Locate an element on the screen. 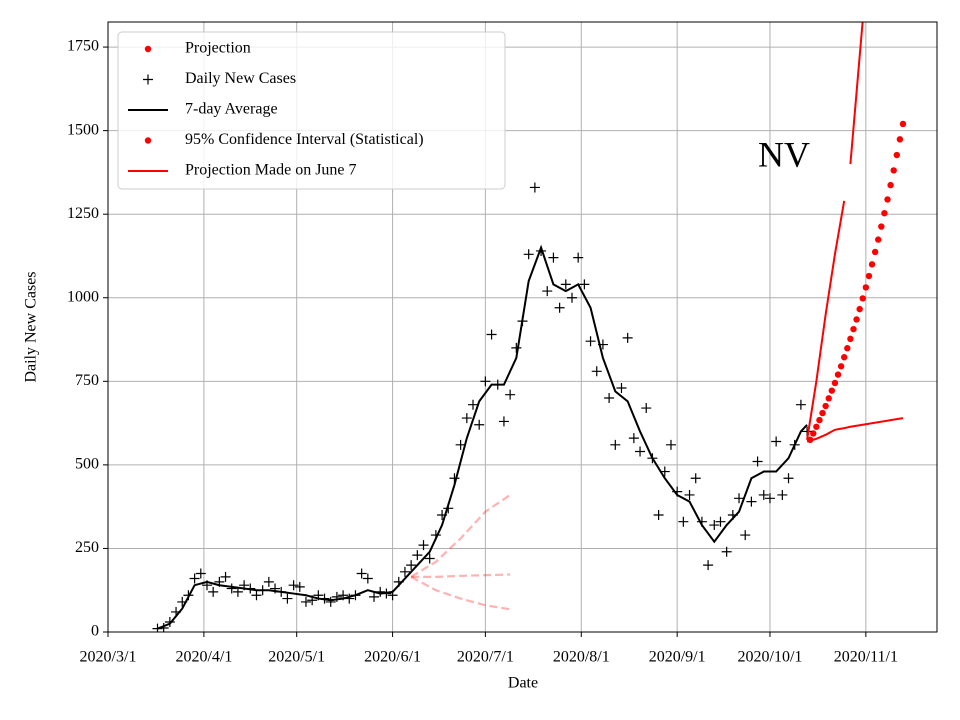 The height and width of the screenshot is (720, 960). june-projection-lower is located at coordinates (460, 593).